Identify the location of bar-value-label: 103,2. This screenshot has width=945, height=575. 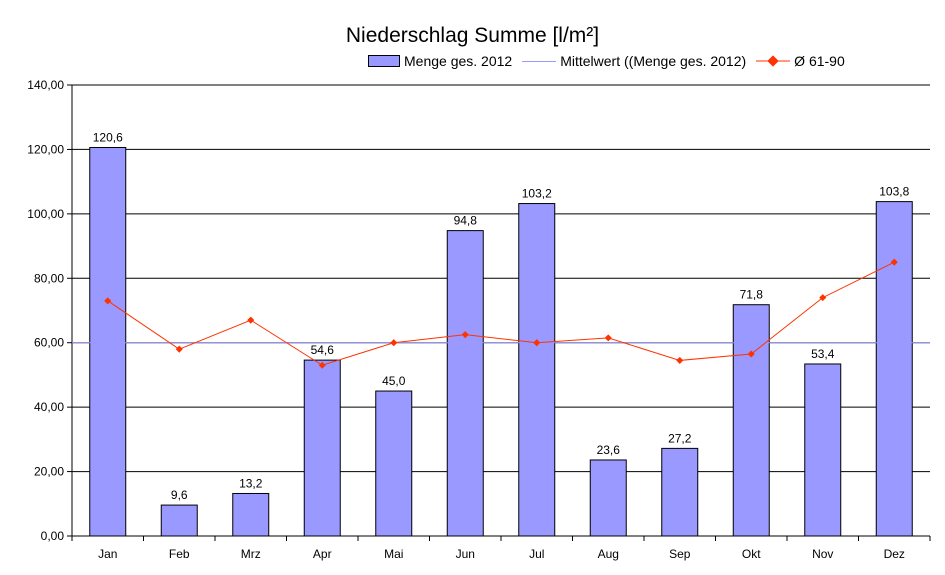
(537, 194).